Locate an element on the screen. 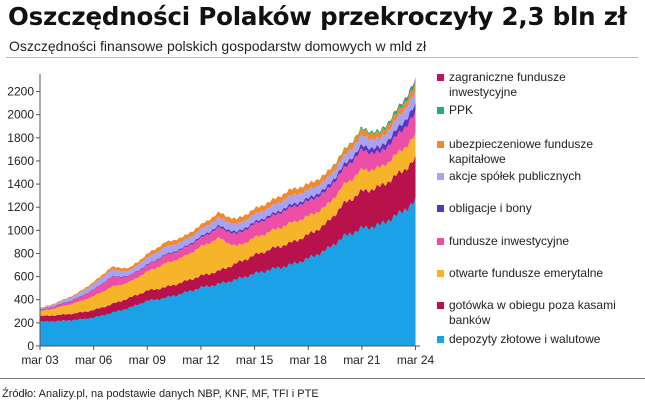 The width and height of the screenshot is (645, 410). x-tick-label: mar 06 is located at coordinates (94, 360).